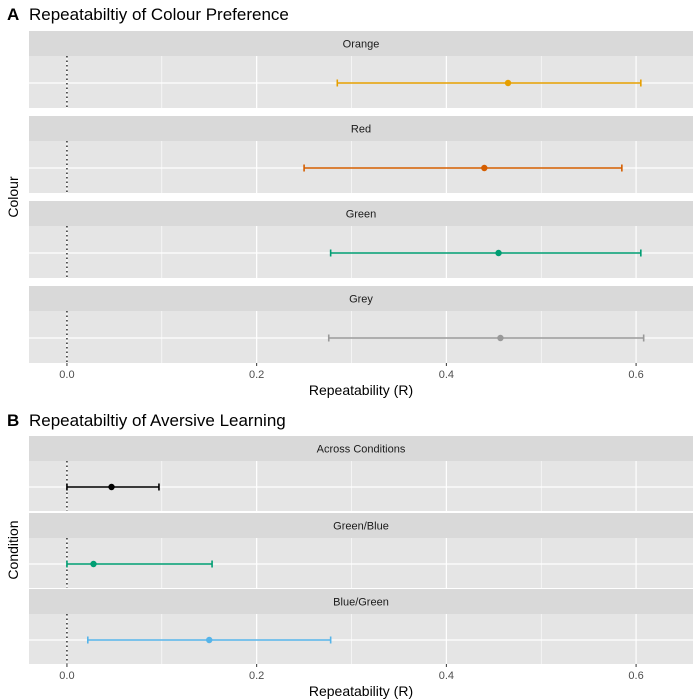  Describe the element at coordinates (157, 420) in the screenshot. I see `panel-title: Repeatabiltiy of Aversive Learning` at that location.